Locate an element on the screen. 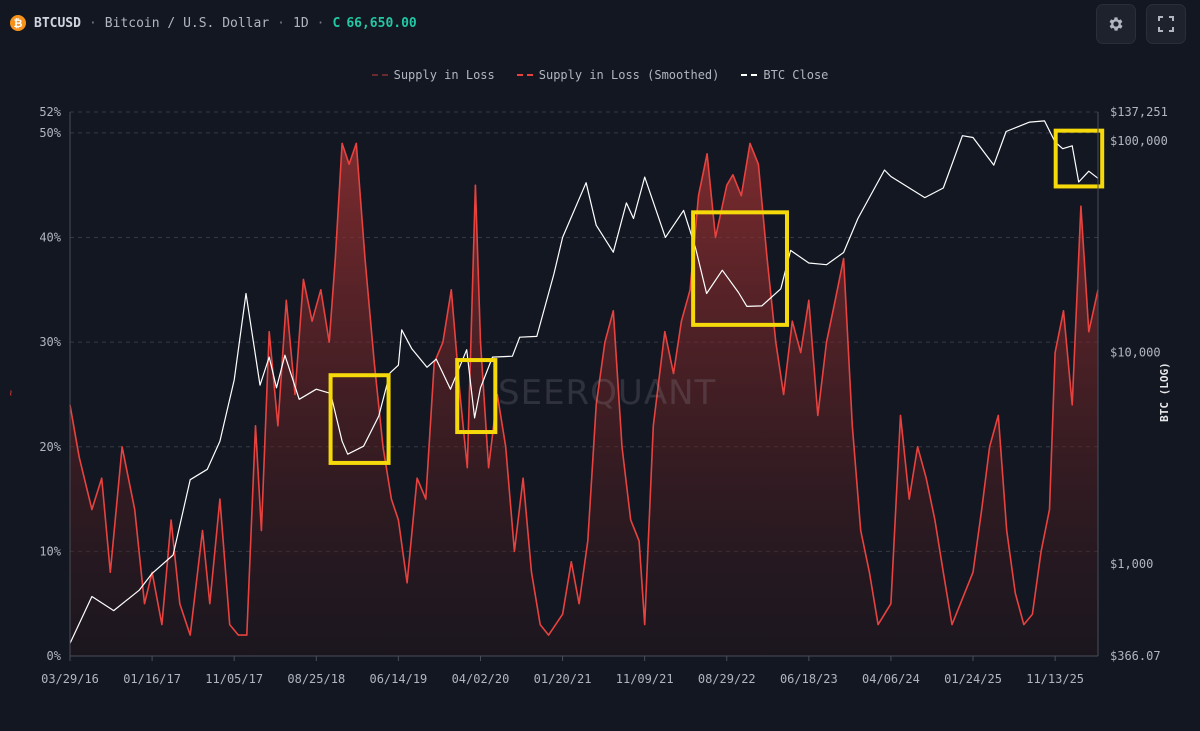 Image resolution: width=1200 pixels, height=731 pixels. y-right-tick-label: $366.07 is located at coordinates (1135, 656).